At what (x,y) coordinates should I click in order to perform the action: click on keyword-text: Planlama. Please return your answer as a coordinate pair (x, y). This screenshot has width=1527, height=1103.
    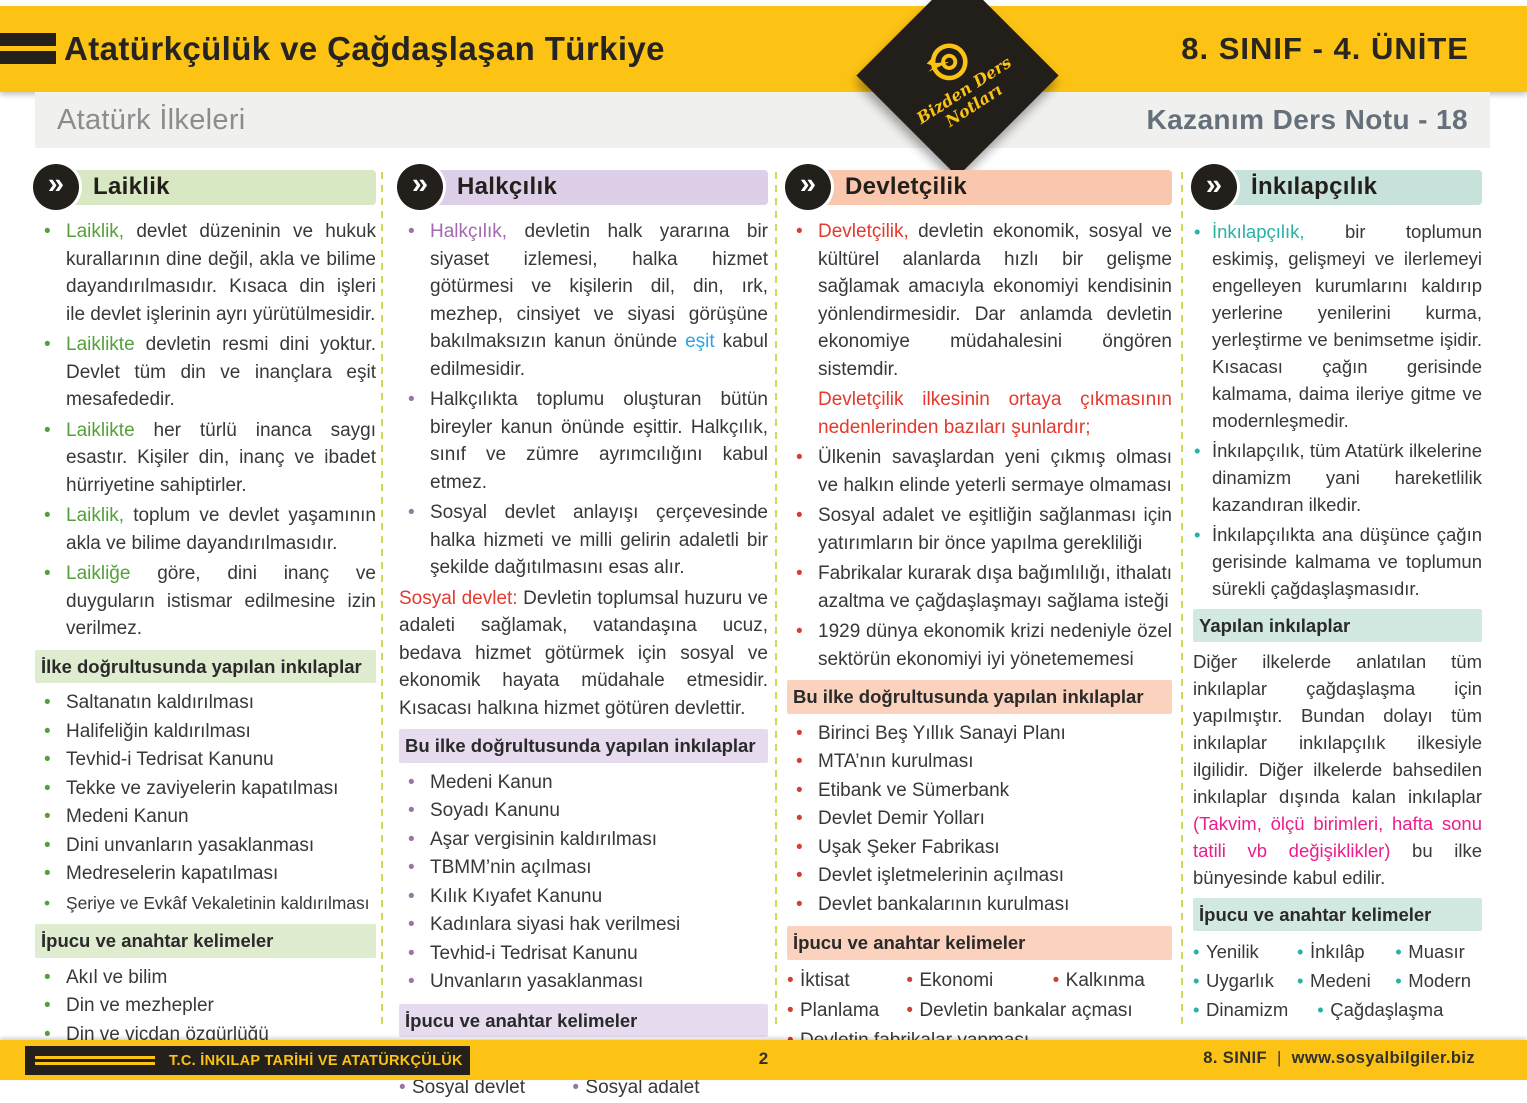
    Looking at the image, I should click on (840, 1010).